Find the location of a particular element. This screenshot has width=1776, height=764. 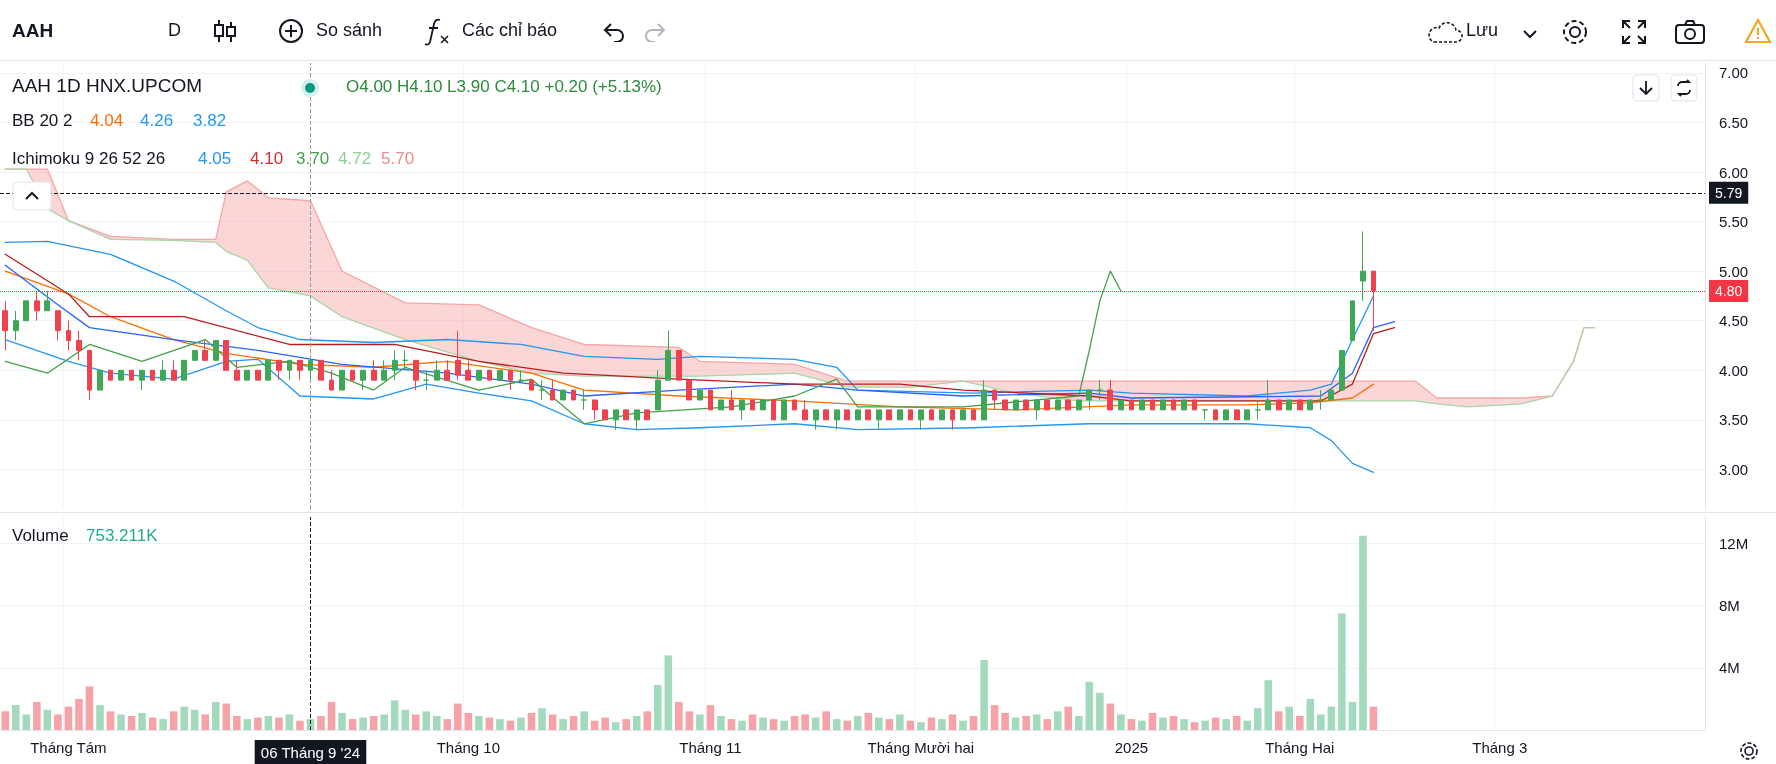

text: Các chỉ báo is located at coordinates (510, 31).